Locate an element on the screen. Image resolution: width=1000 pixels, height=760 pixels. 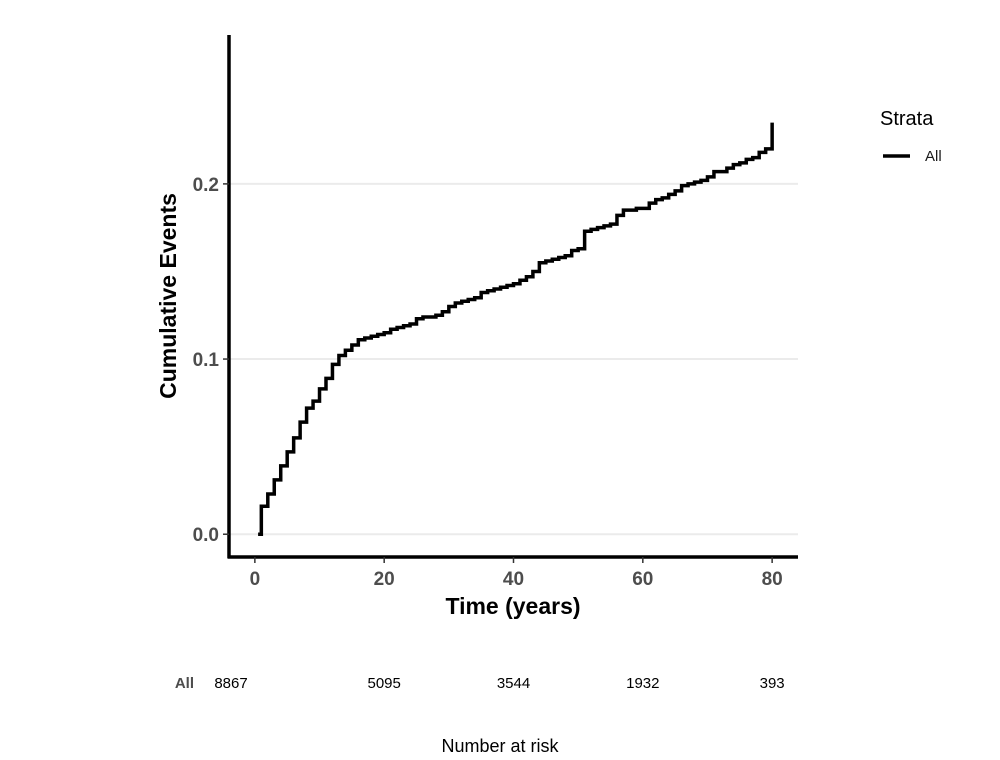
x-axis-title: Time (years) is located at coordinates (512, 606).